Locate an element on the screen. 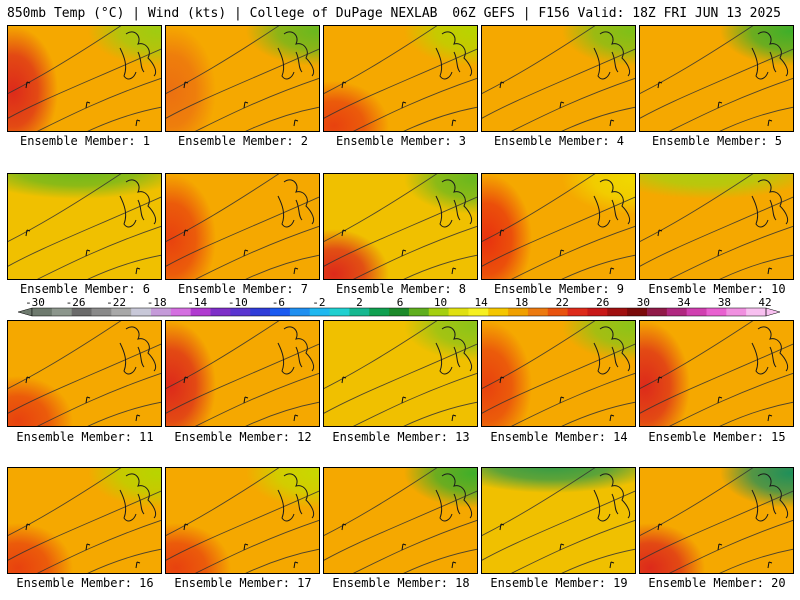 Image resolution: width=800 pixels, height=600 pixels. ensemble-member-label: Ensemble Member: 3 is located at coordinates (401, 141).